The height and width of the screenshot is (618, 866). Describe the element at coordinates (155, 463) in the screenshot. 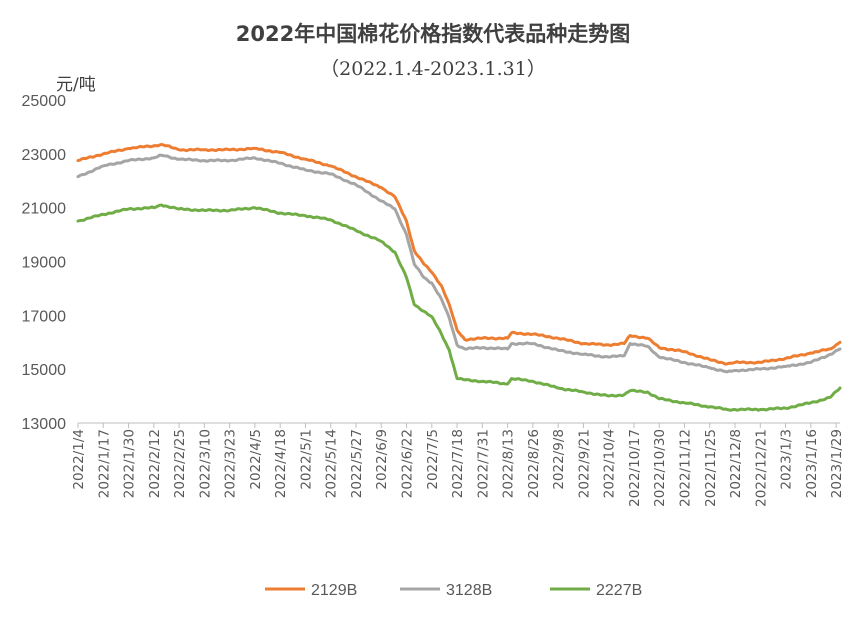

I see `x-tick-label: 2022/2/12` at that location.